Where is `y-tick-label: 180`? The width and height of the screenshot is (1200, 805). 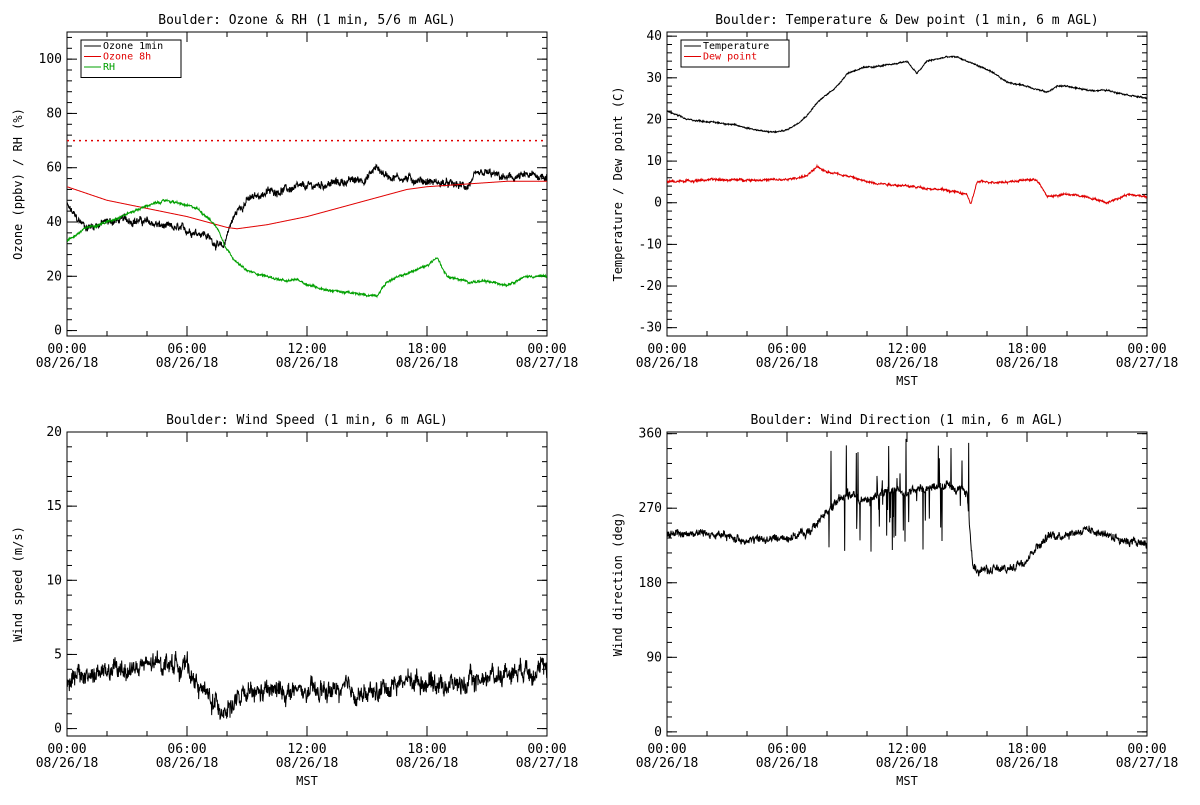 y-tick-label: 180 is located at coordinates (650, 583).